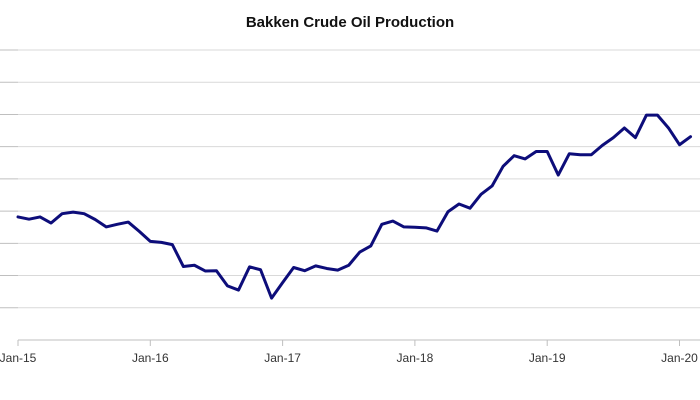 This screenshot has width=700, height=400. I want to click on x-tick-label: Jan-20, so click(679, 358).